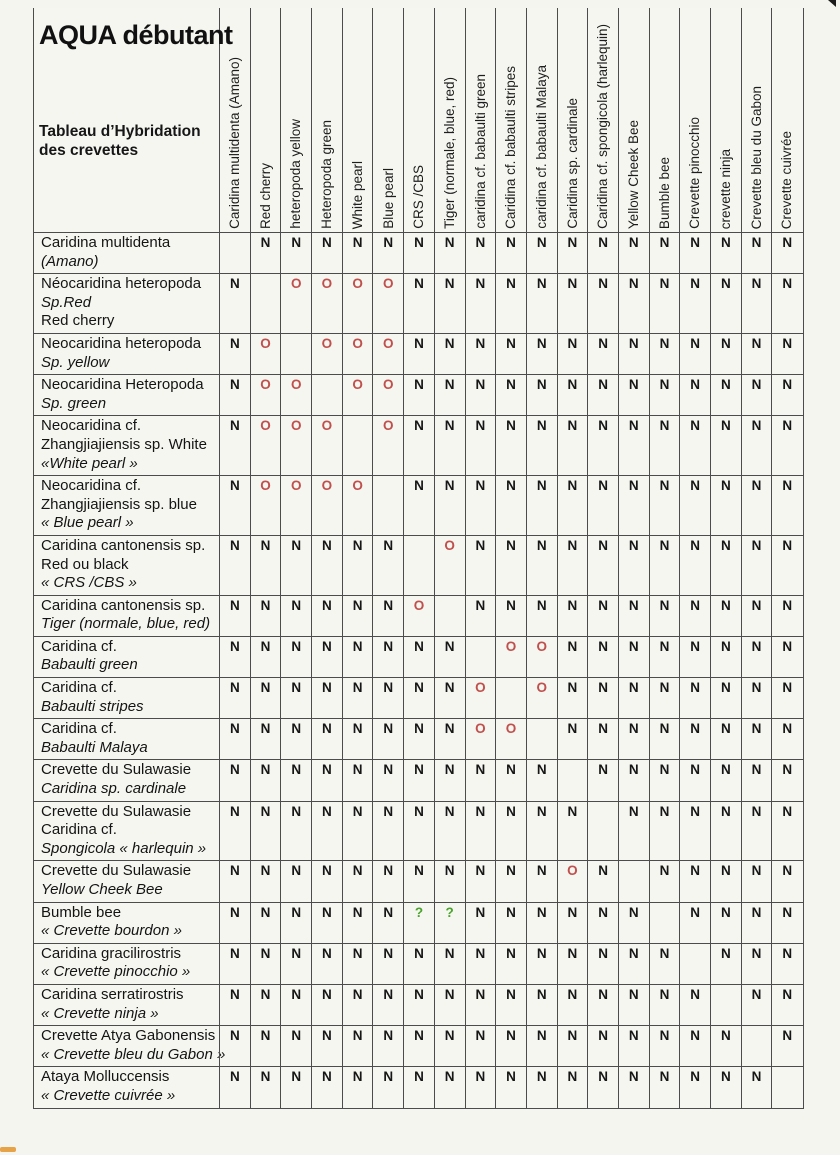 The width and height of the screenshot is (840, 1155). Describe the element at coordinates (756, 120) in the screenshot. I see `column-header: Crevette bleu du Gabon` at that location.